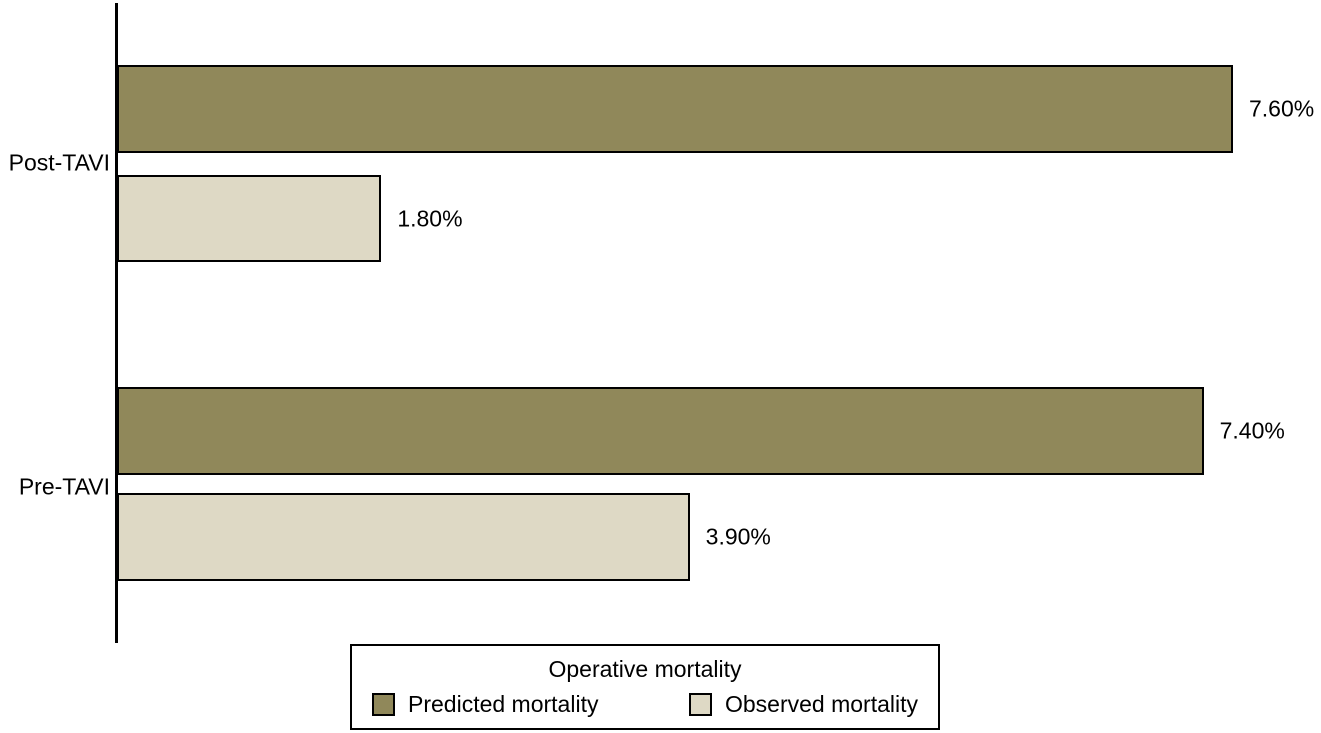 The image size is (1321, 733). Describe the element at coordinates (383, 704) in the screenshot. I see `predicted-mortality-swatch-icon` at that location.